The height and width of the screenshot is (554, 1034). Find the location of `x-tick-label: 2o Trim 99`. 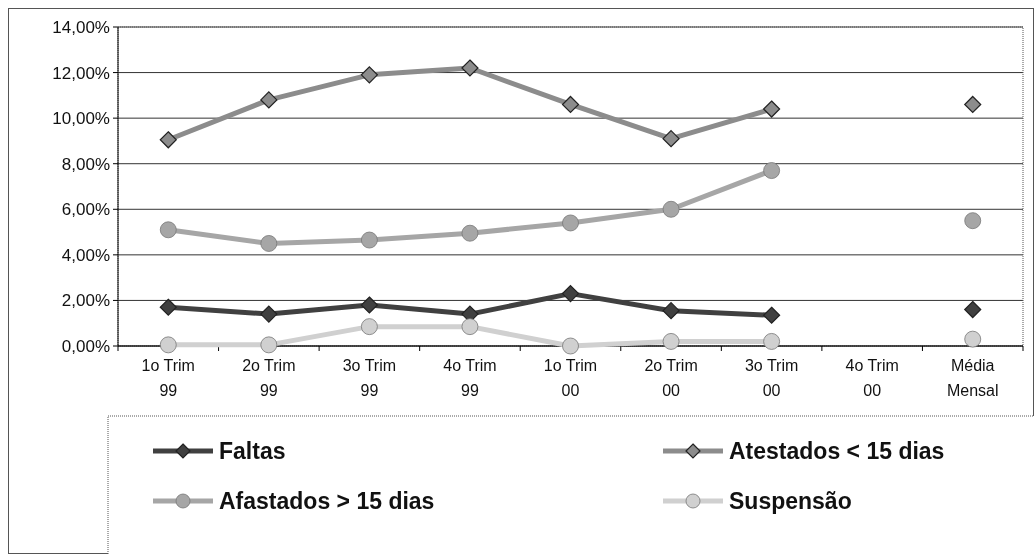

x-tick-label: 2o Trim 99 is located at coordinates (269, 378).